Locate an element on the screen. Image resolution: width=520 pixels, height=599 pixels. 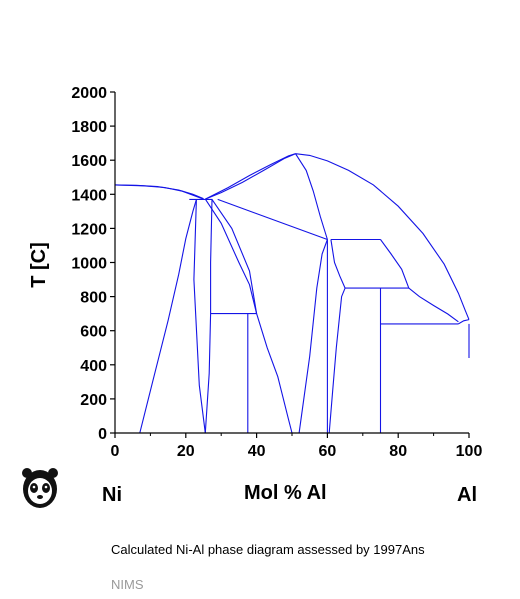
y-tick-label: 1600 is located at coordinates (89, 161).